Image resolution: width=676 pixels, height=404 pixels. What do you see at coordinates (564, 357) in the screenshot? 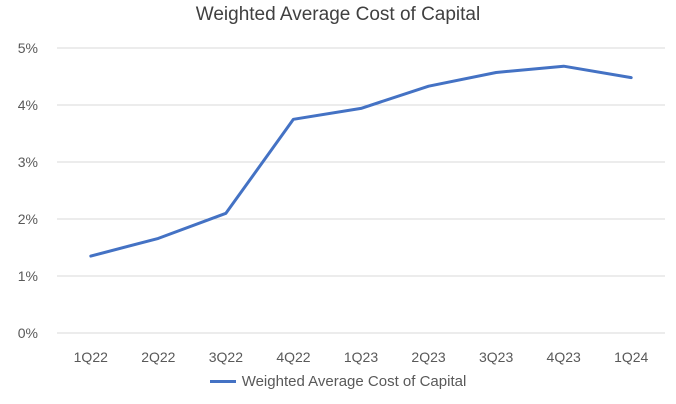
I see `x-tick-label: 4Q23` at bounding box center [564, 357].